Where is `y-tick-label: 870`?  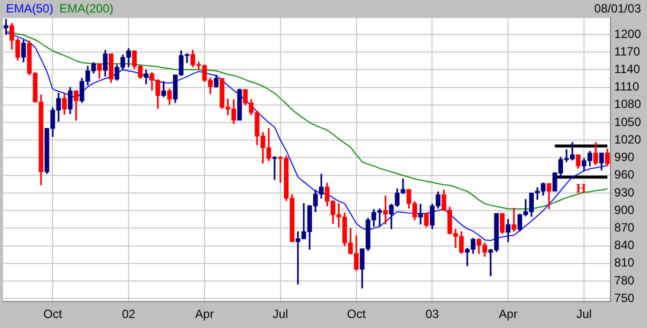 y-tick-label: 870 is located at coordinates (624, 227).